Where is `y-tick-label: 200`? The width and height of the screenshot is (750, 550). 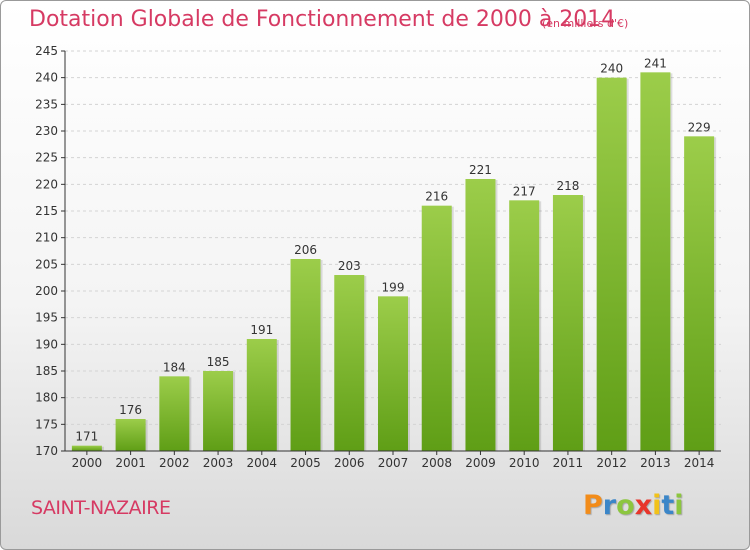
y-tick-label: 200 is located at coordinates (46, 291).